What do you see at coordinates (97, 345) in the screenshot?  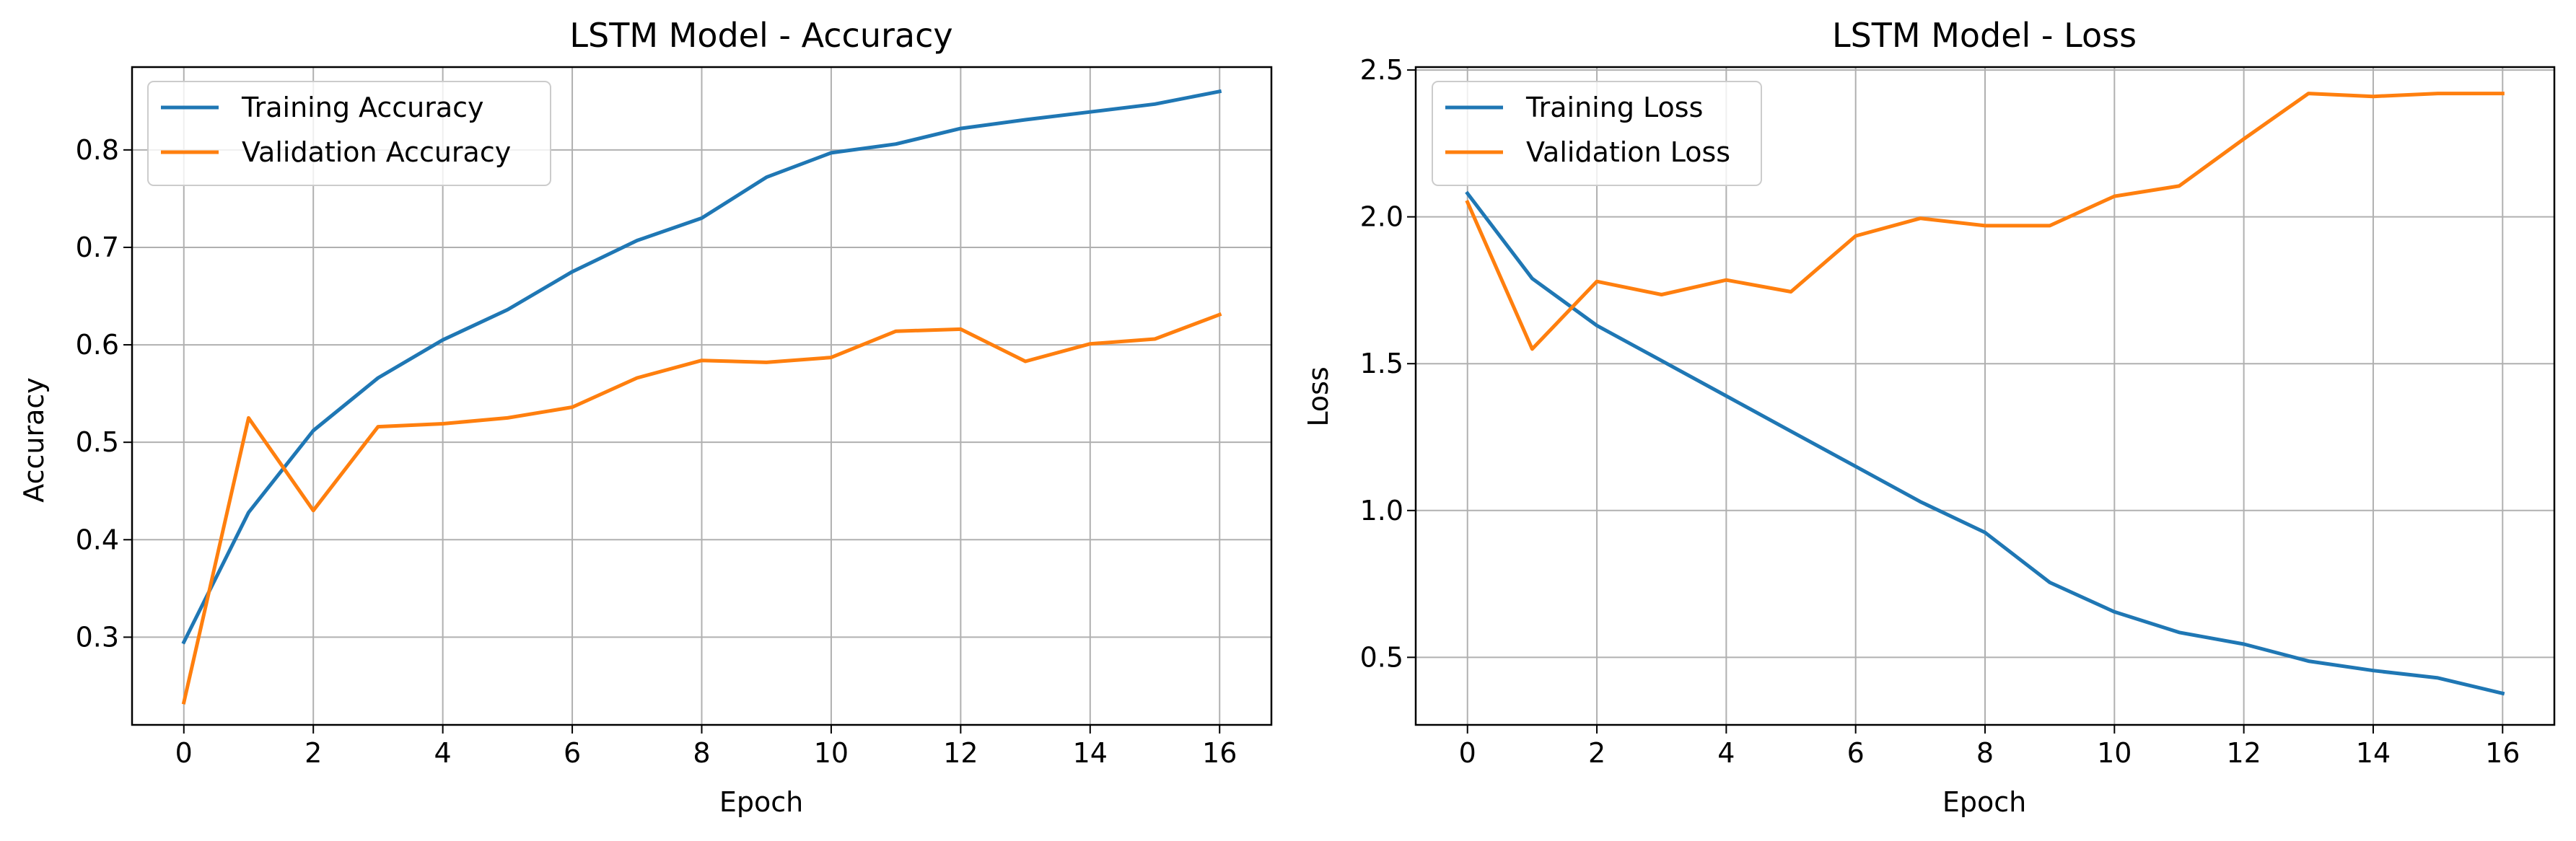 I see `accuracy-y-tick-label: 0.6` at bounding box center [97, 345].